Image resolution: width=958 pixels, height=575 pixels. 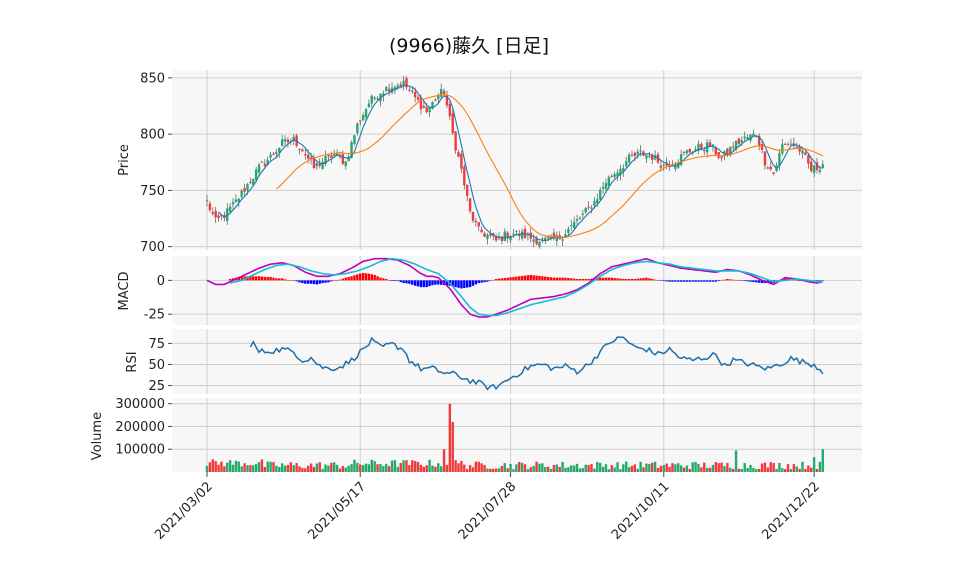 What do you see at coordinates (514, 437) in the screenshot?
I see `volume-bars` at bounding box center [514, 437].